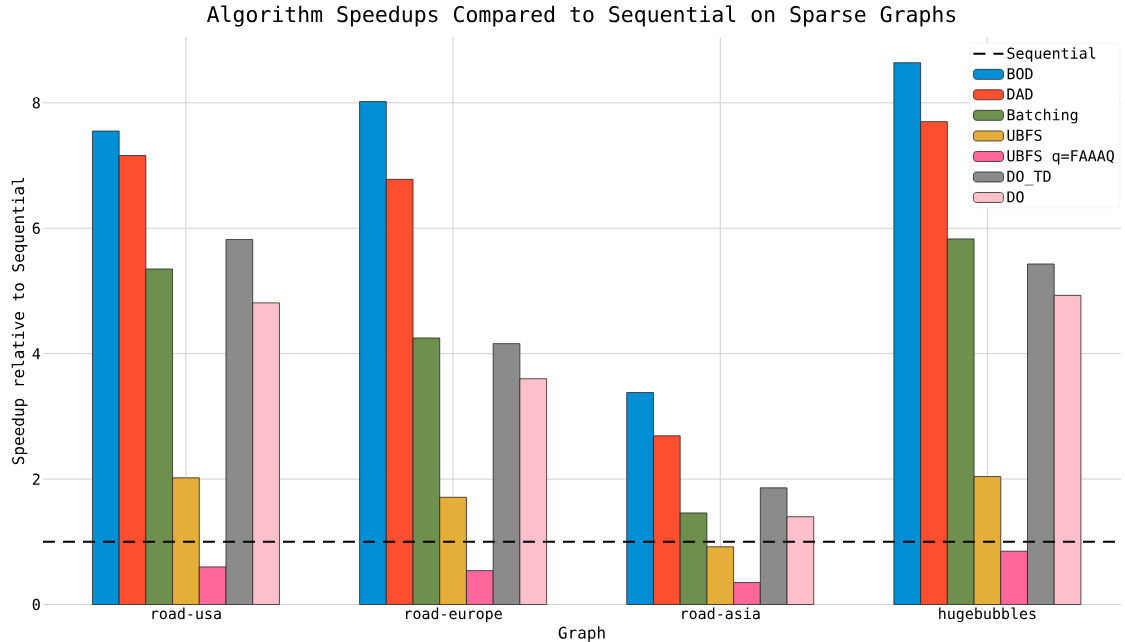 This screenshot has width=1125, height=642. I want to click on x-tick-label: road-europe, so click(454, 615).